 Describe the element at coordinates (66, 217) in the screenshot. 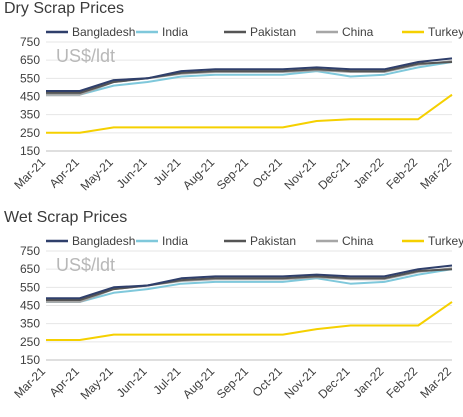

I see `chart-title: Wet Scrap Prices` at that location.